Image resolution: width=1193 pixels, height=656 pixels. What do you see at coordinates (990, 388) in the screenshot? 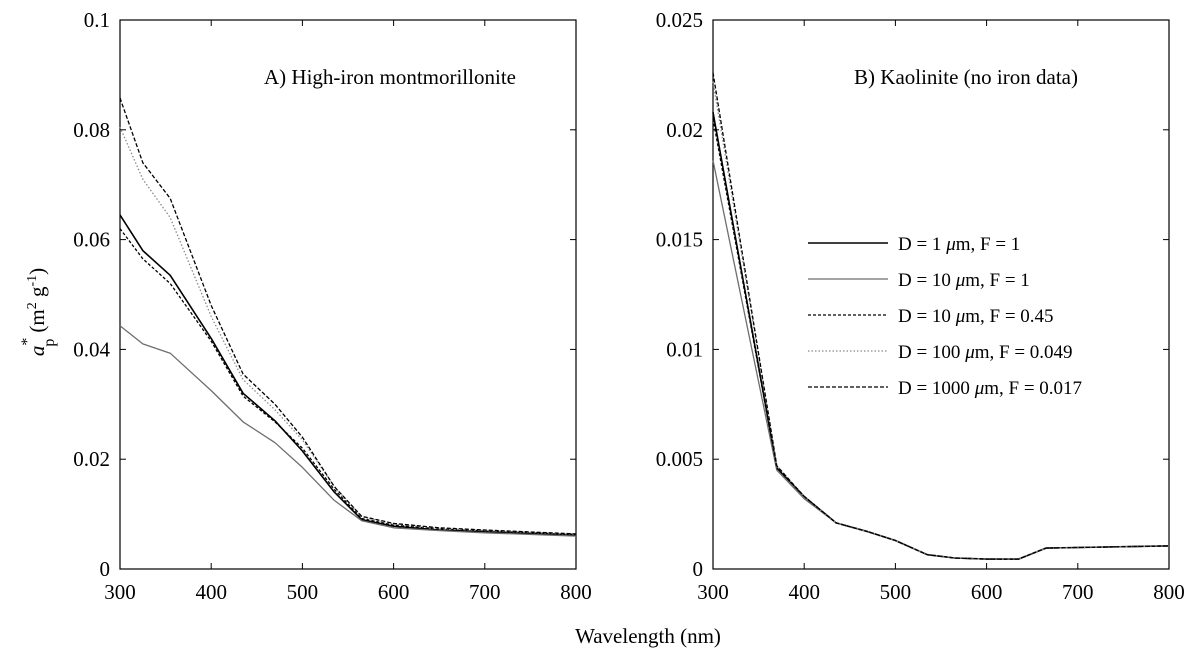
I see `legend-entry-label: D = 1000 μm, F = 0.017` at bounding box center [990, 388].